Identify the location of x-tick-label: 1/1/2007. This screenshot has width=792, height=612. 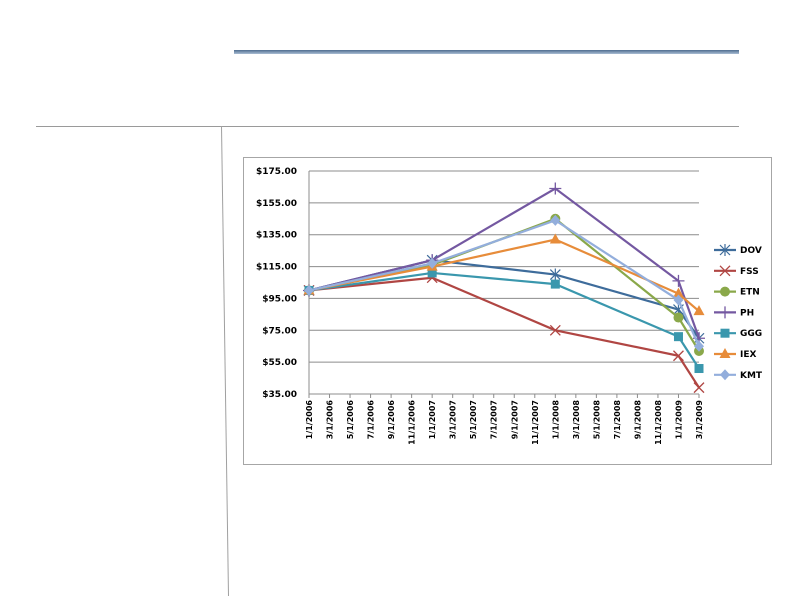
(432, 419).